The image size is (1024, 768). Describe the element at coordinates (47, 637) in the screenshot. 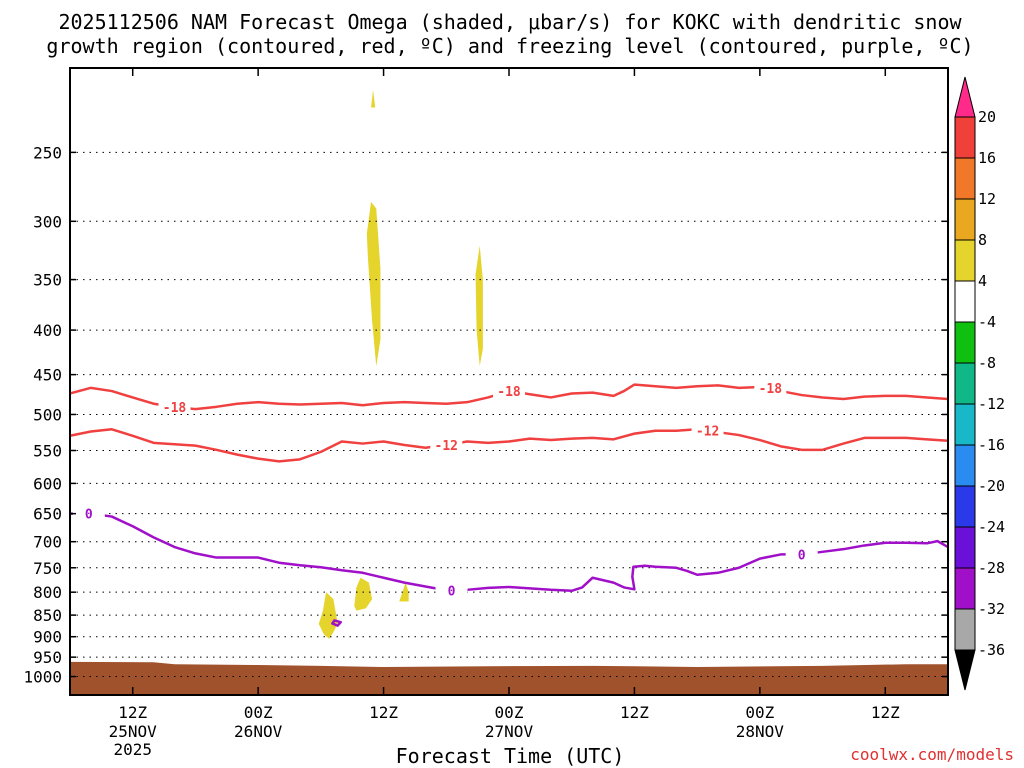

I see `y-tick-label: 900` at that location.